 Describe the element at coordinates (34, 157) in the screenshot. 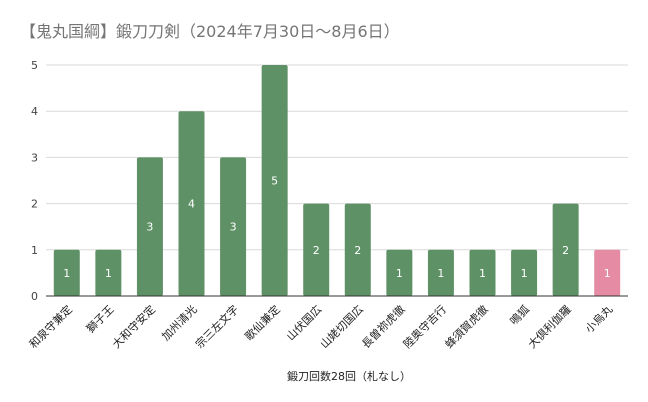

I see `y-tick-label: 3` at that location.